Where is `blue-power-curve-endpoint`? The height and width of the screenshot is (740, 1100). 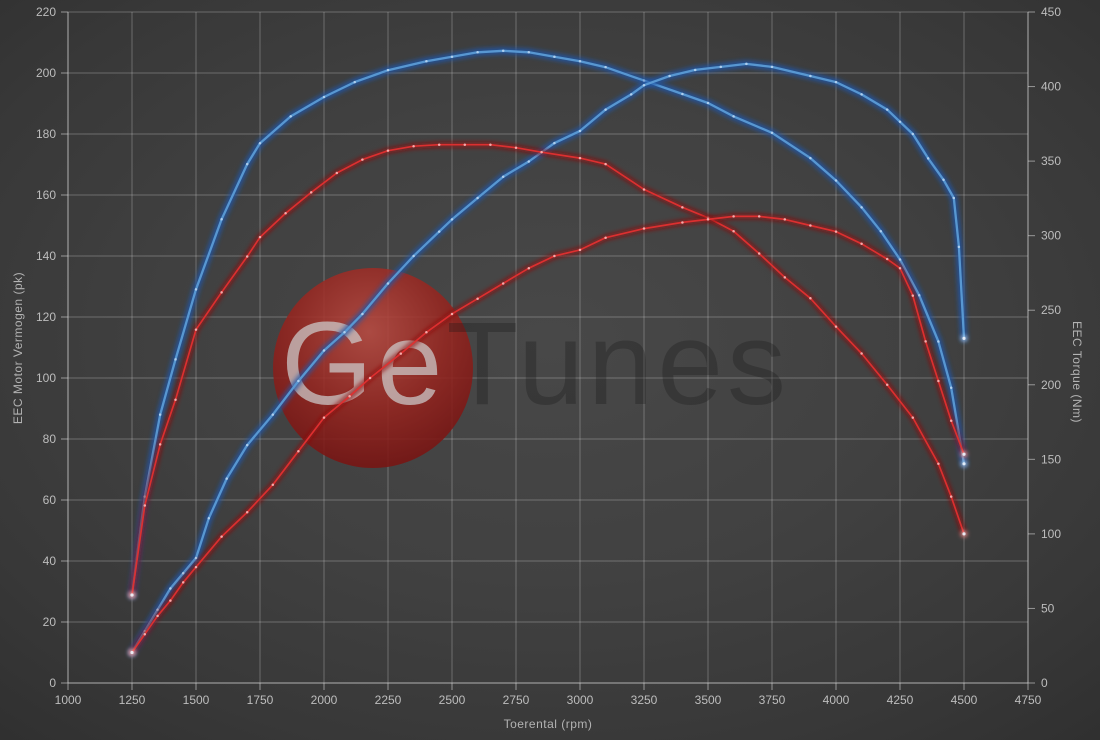
blue-power-curve-endpoint is located at coordinates (964, 338).